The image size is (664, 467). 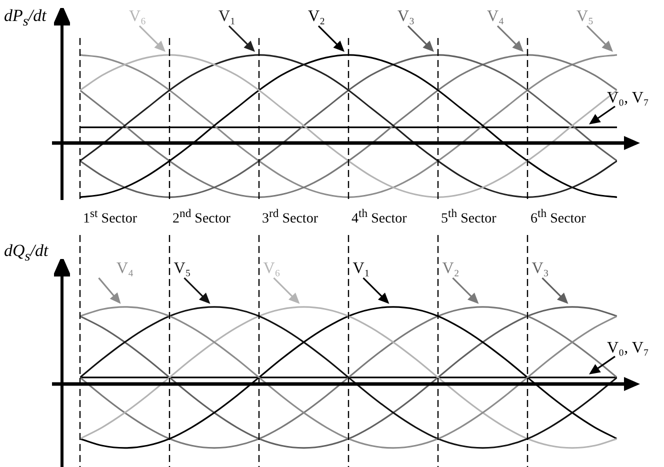 What do you see at coordinates (201, 217) in the screenshot?
I see `text: 2$^{nd}$ Sector` at bounding box center [201, 217].